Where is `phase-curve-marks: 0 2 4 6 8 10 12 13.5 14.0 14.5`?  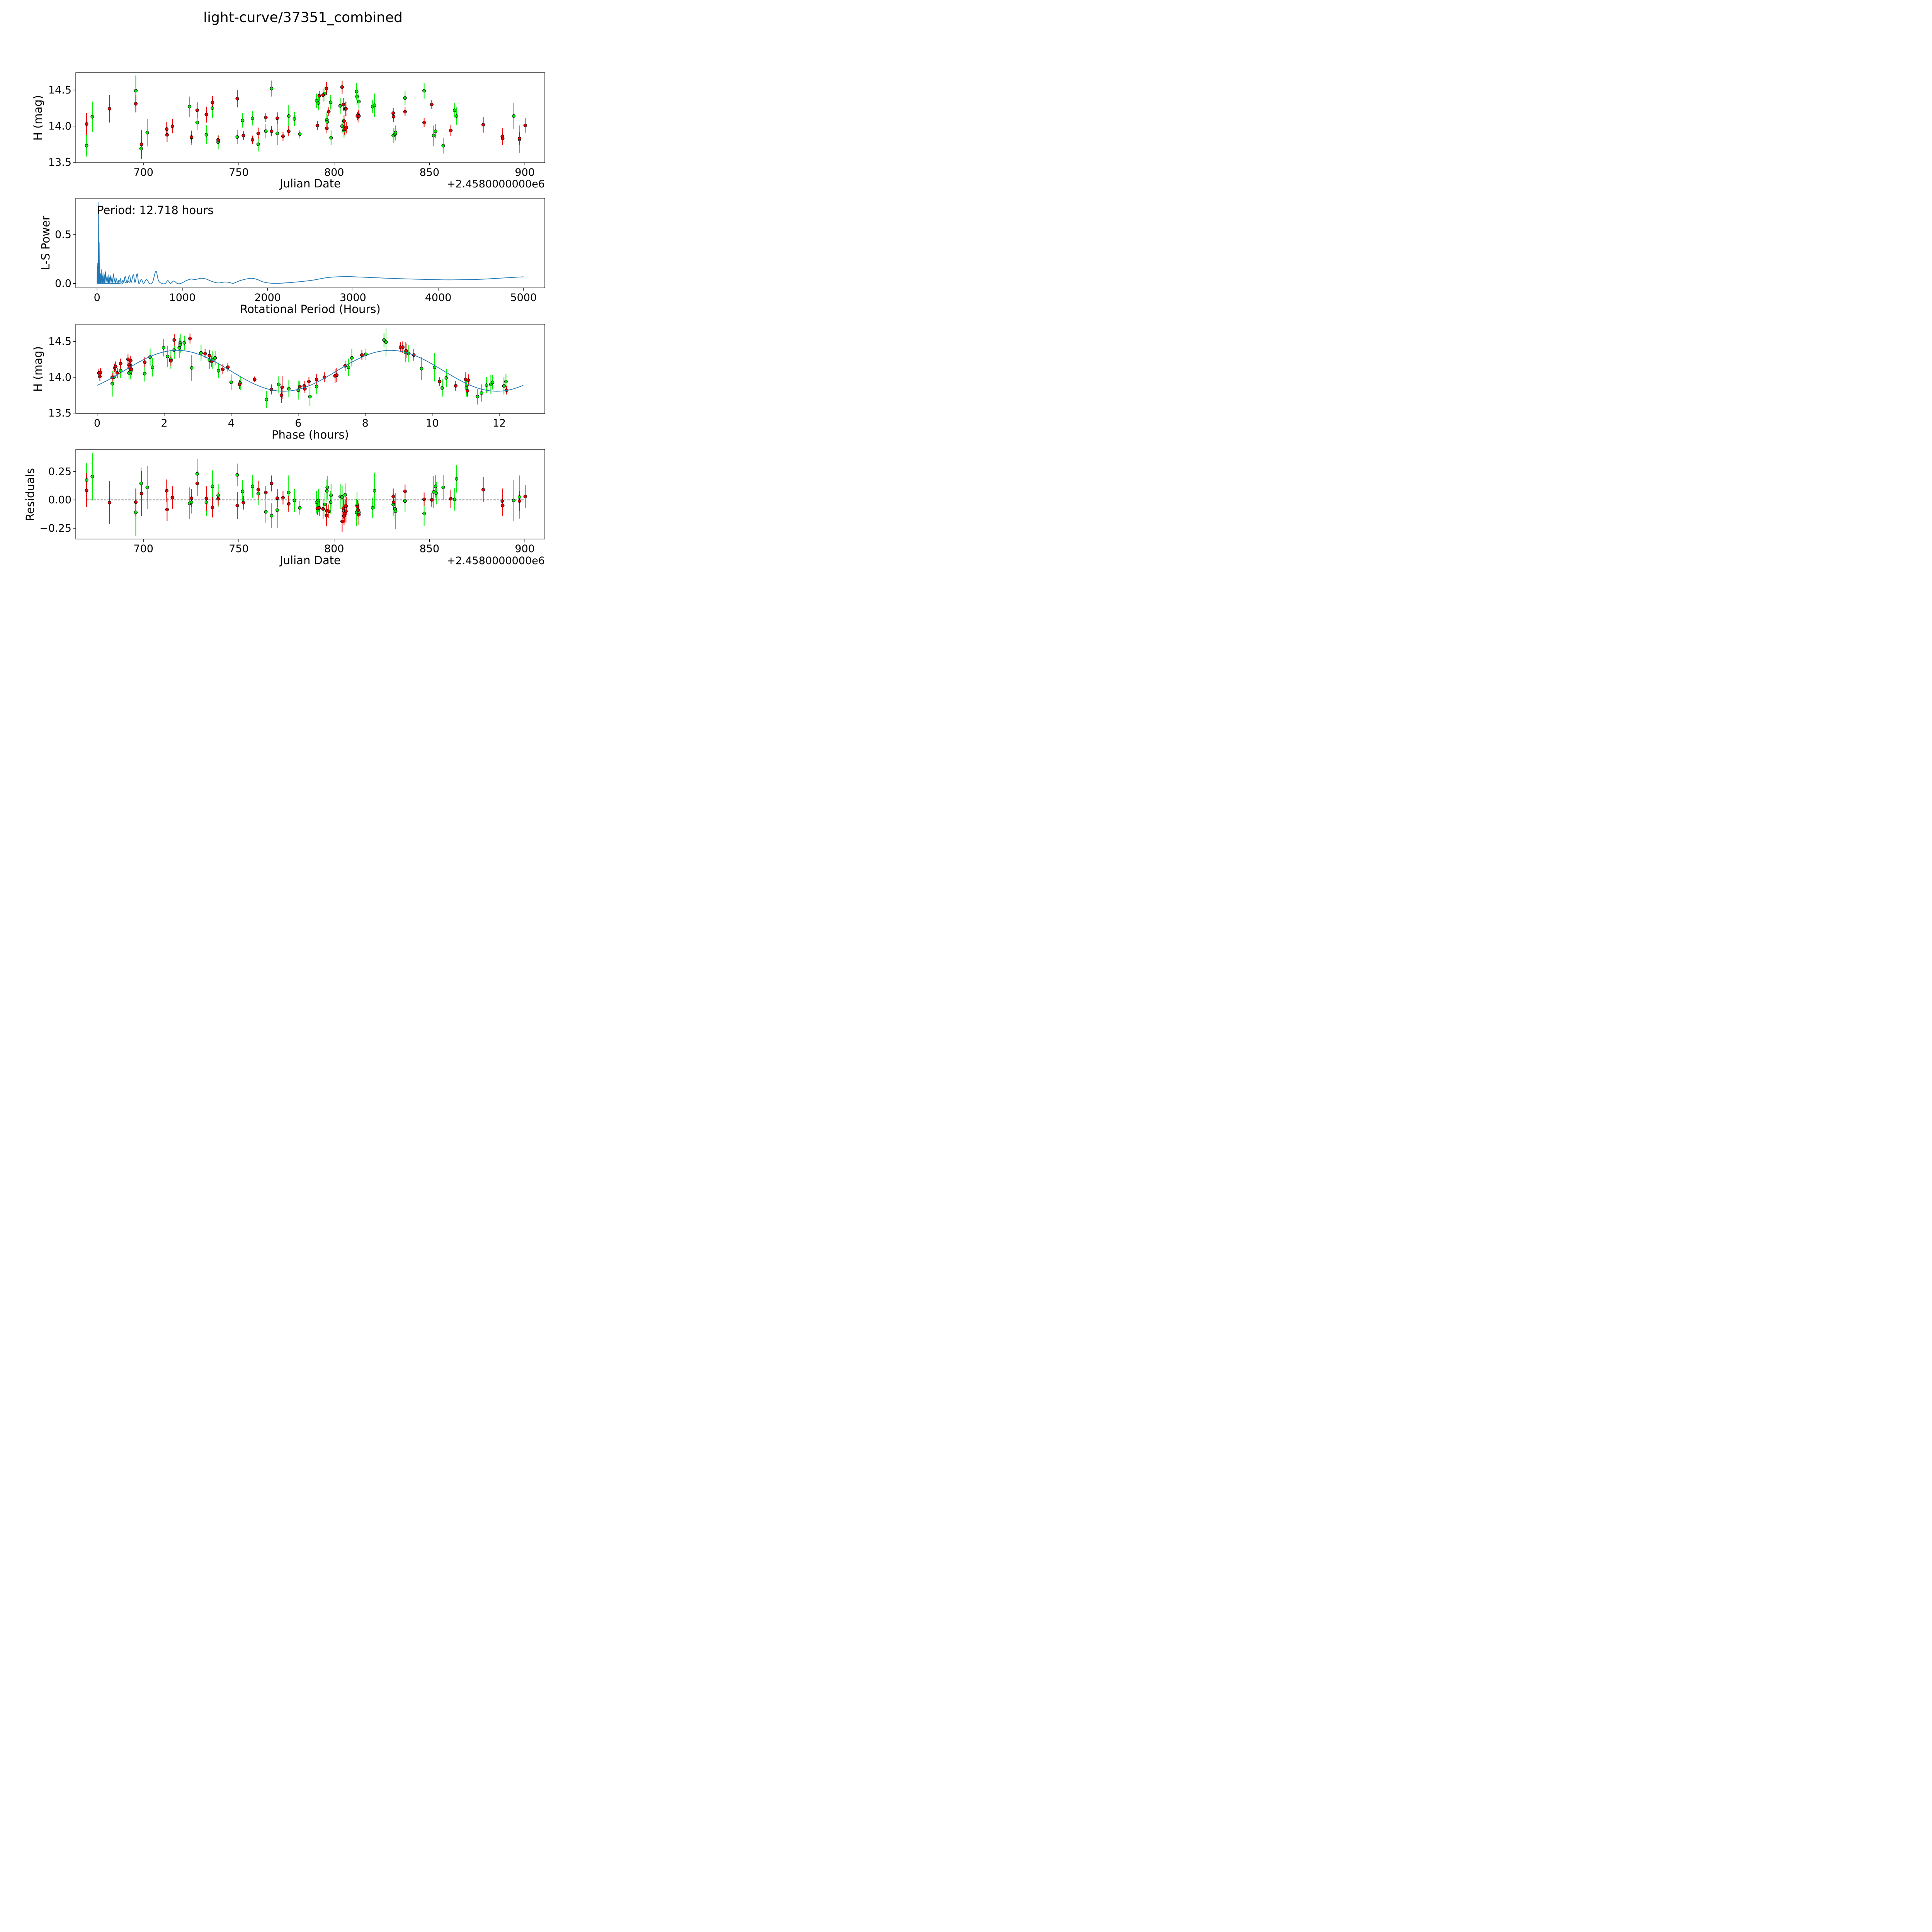
phase-curve-marks: 0 2 4 6 8 10 12 13.5 14.0 14.5 is located at coordinates (286, 378).